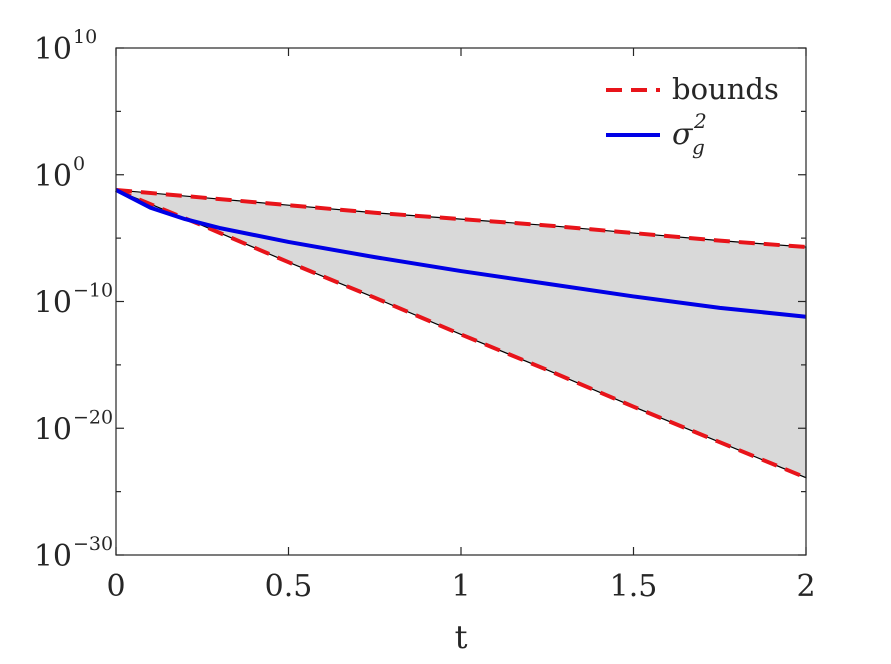  I want to click on y-tick-label-4: 10 −30, so click(73, 553).